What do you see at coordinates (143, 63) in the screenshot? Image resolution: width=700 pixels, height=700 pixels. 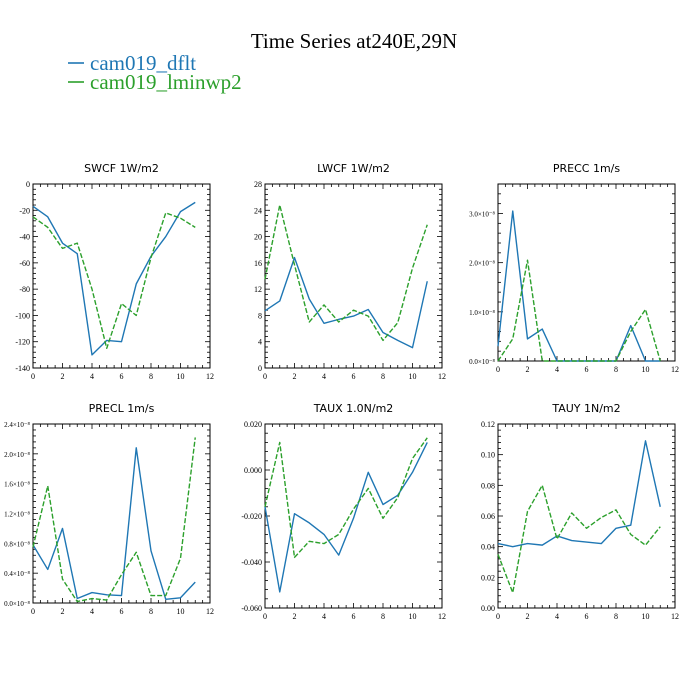 I see `legend-label-dflt: cam019_dflt` at bounding box center [143, 63].